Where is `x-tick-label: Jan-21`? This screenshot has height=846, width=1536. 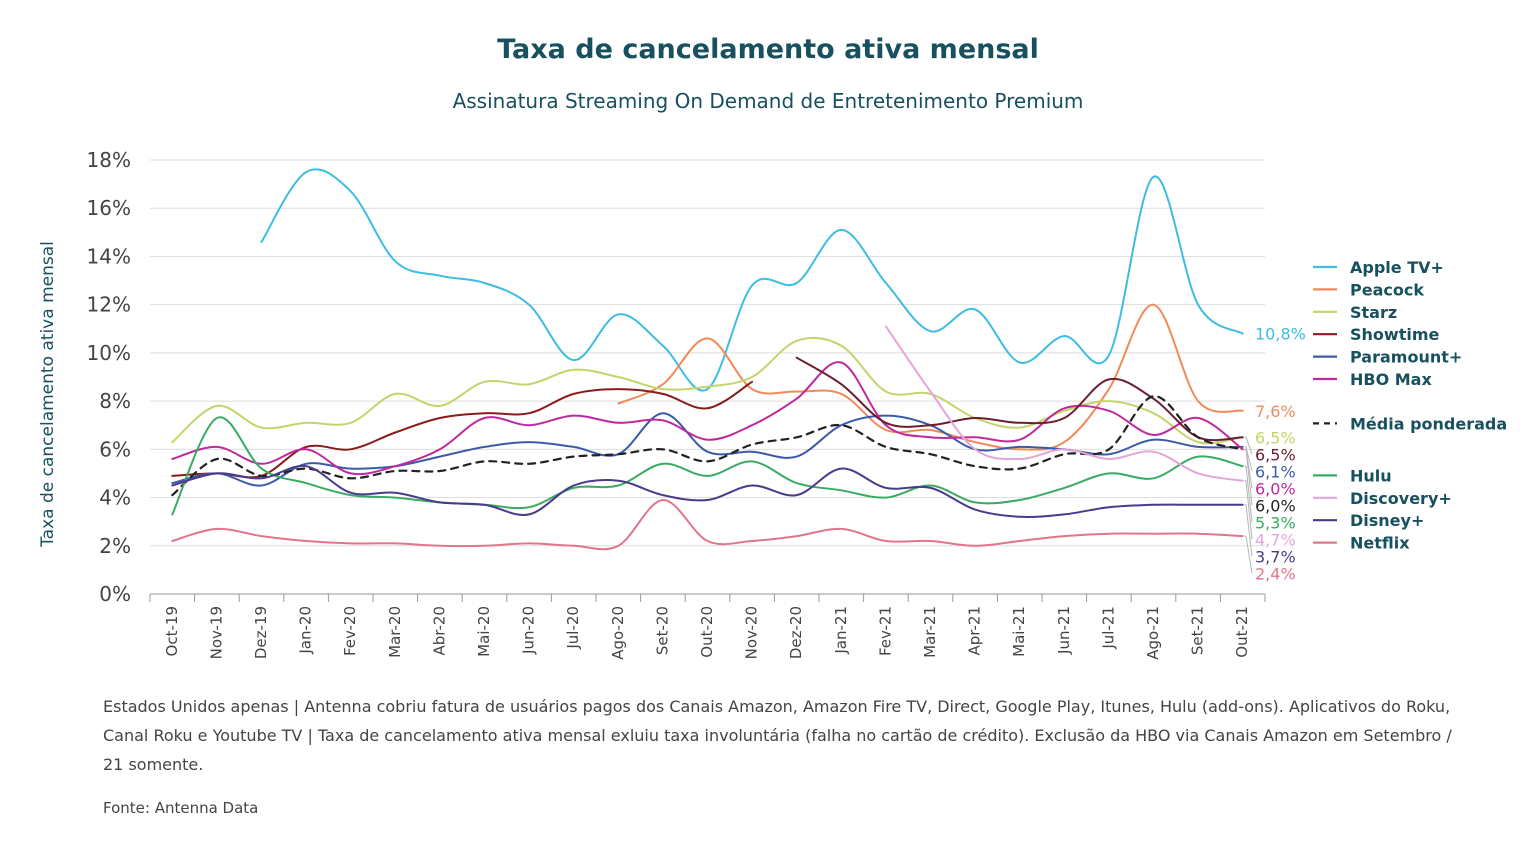 x-tick-label: Jan-21 is located at coordinates (841, 630).